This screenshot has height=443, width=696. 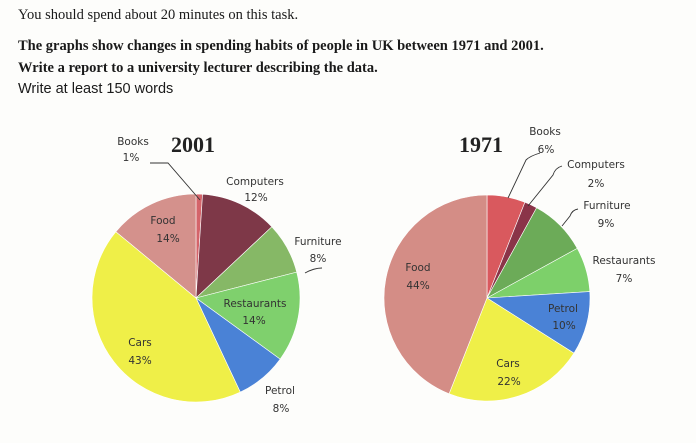 I want to click on slice-label-books-2001: Books, so click(x=133, y=142).